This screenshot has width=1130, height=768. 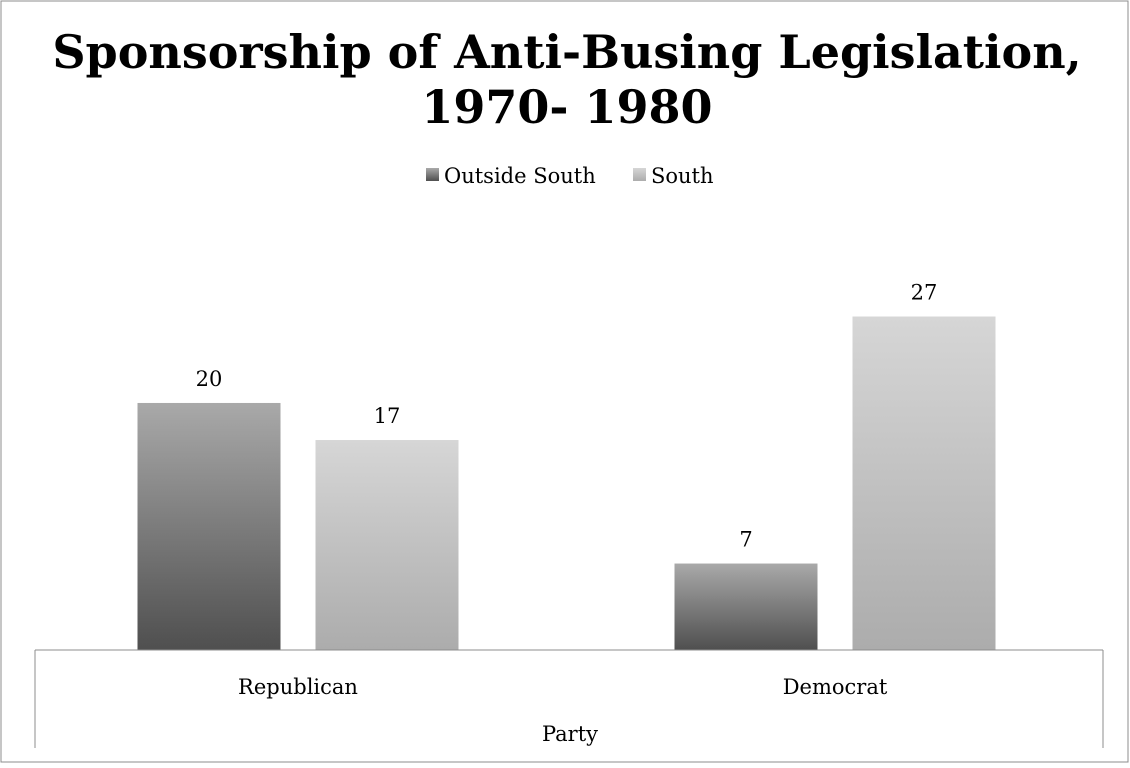 I want to click on data-label-democrat-south: 27, so click(x=924, y=293).